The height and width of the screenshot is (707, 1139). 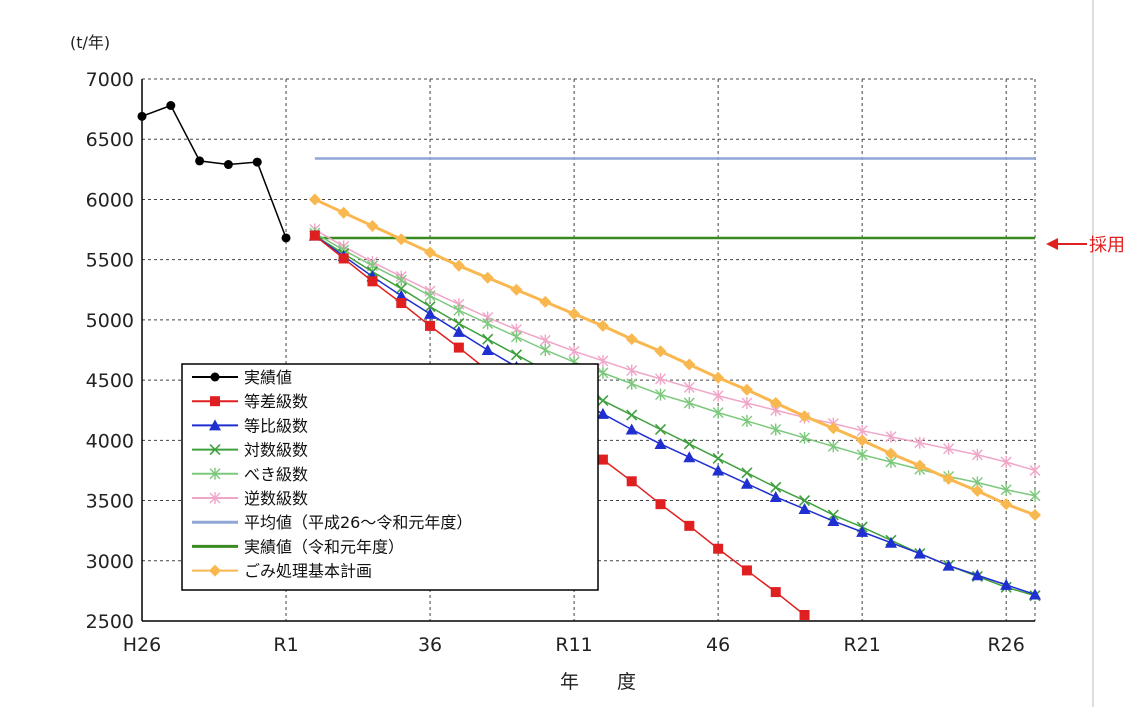 I want to click on y-tick-label: 6500, so click(x=110, y=140).